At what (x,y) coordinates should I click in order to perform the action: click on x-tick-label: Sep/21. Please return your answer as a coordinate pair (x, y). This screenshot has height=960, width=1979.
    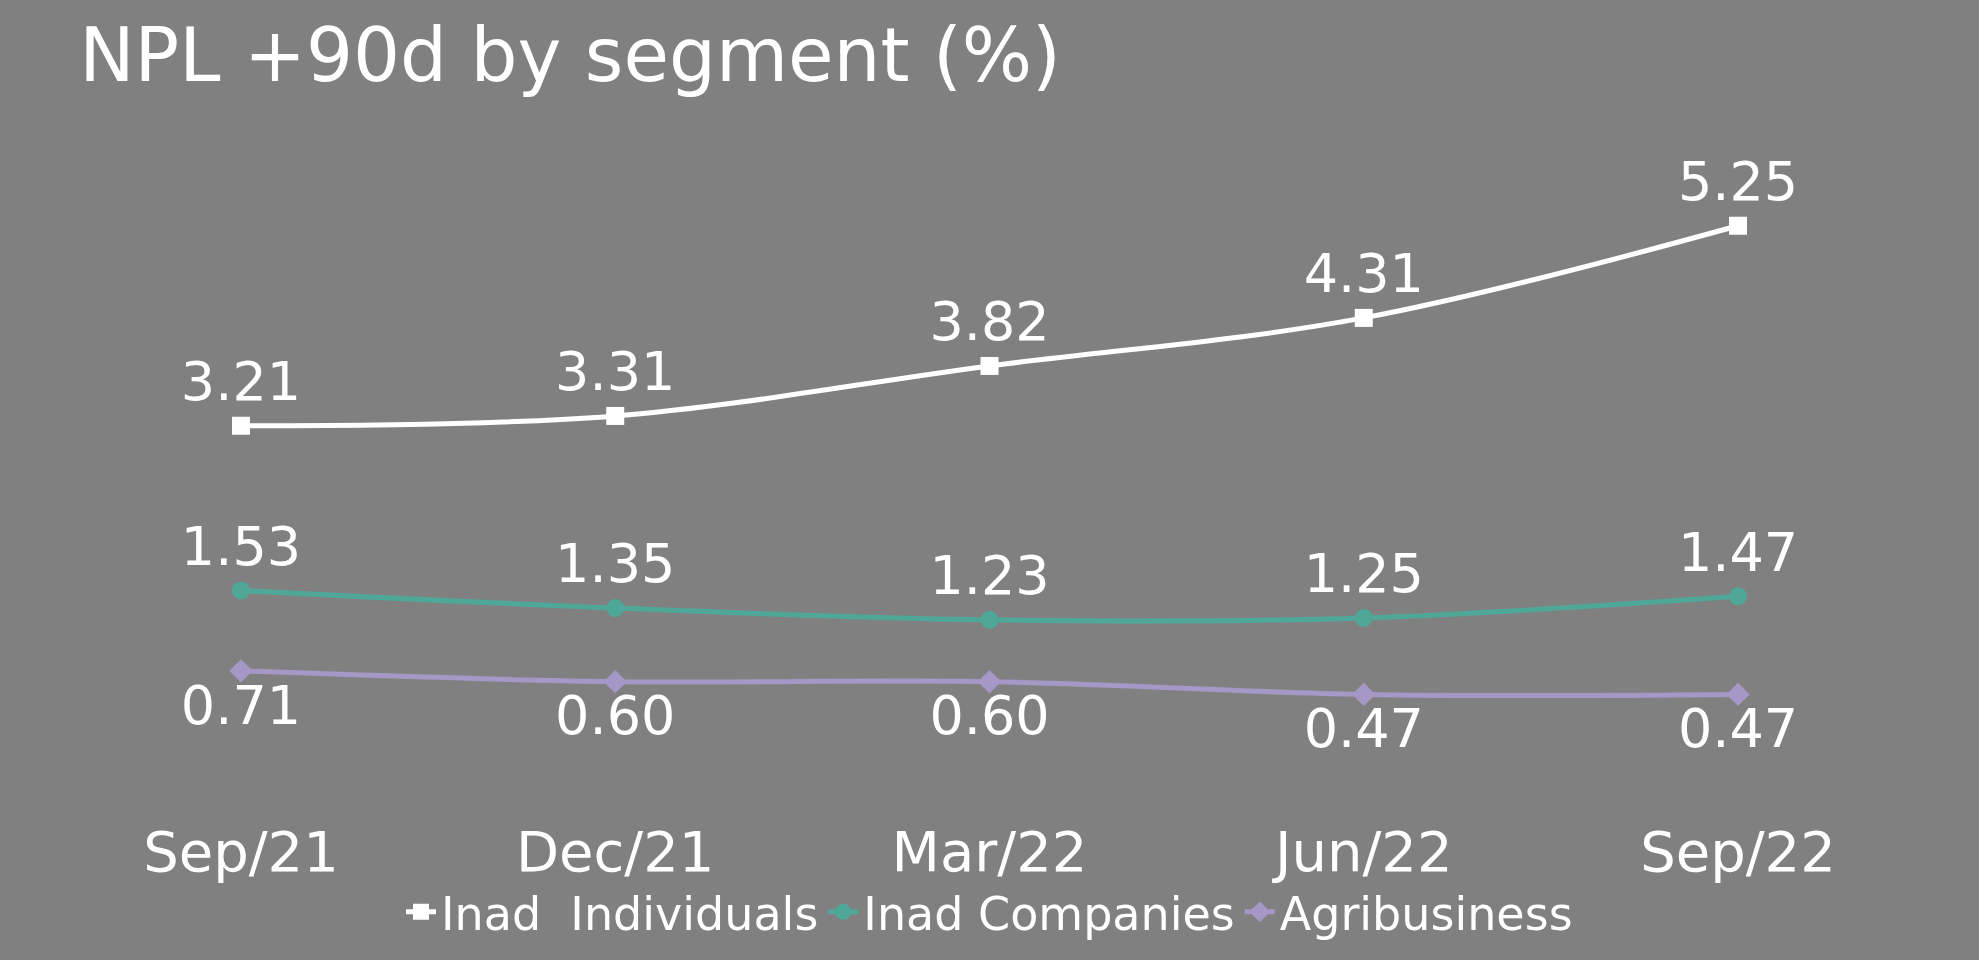
    Looking at the image, I should click on (241, 851).